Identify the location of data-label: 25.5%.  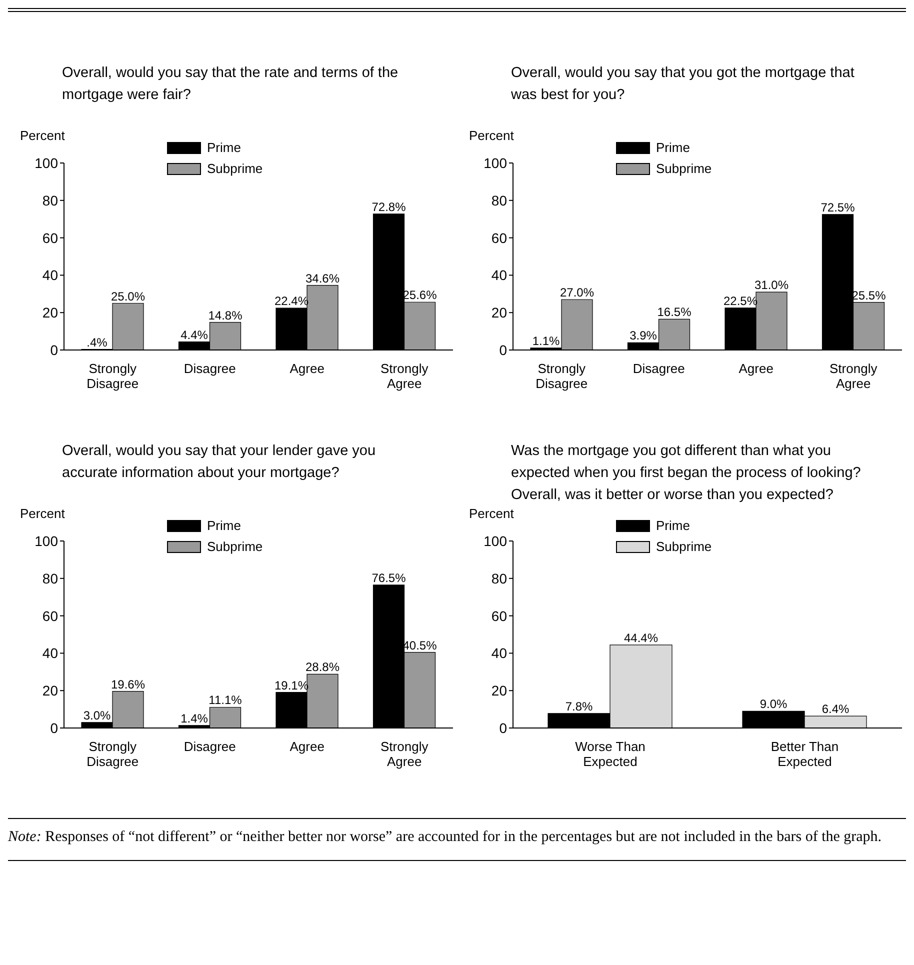
(869, 295).